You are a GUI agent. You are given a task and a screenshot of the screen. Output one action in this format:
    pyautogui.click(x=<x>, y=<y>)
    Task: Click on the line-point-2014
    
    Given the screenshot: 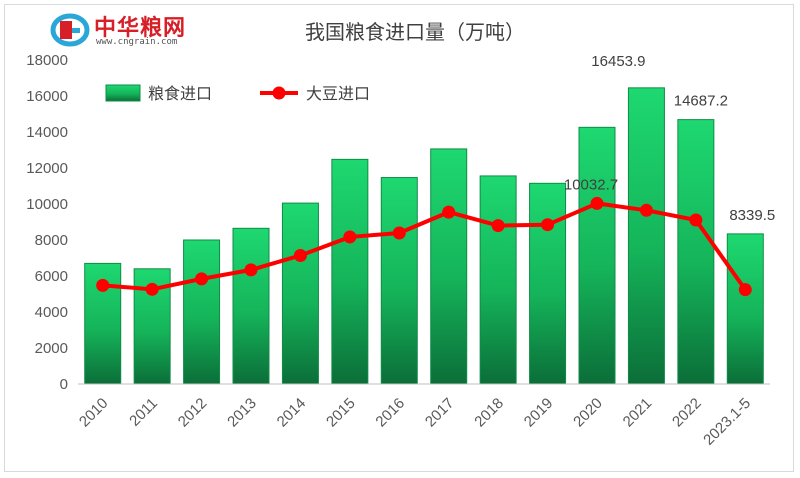 What is the action you would take?
    pyautogui.click(x=300, y=255)
    